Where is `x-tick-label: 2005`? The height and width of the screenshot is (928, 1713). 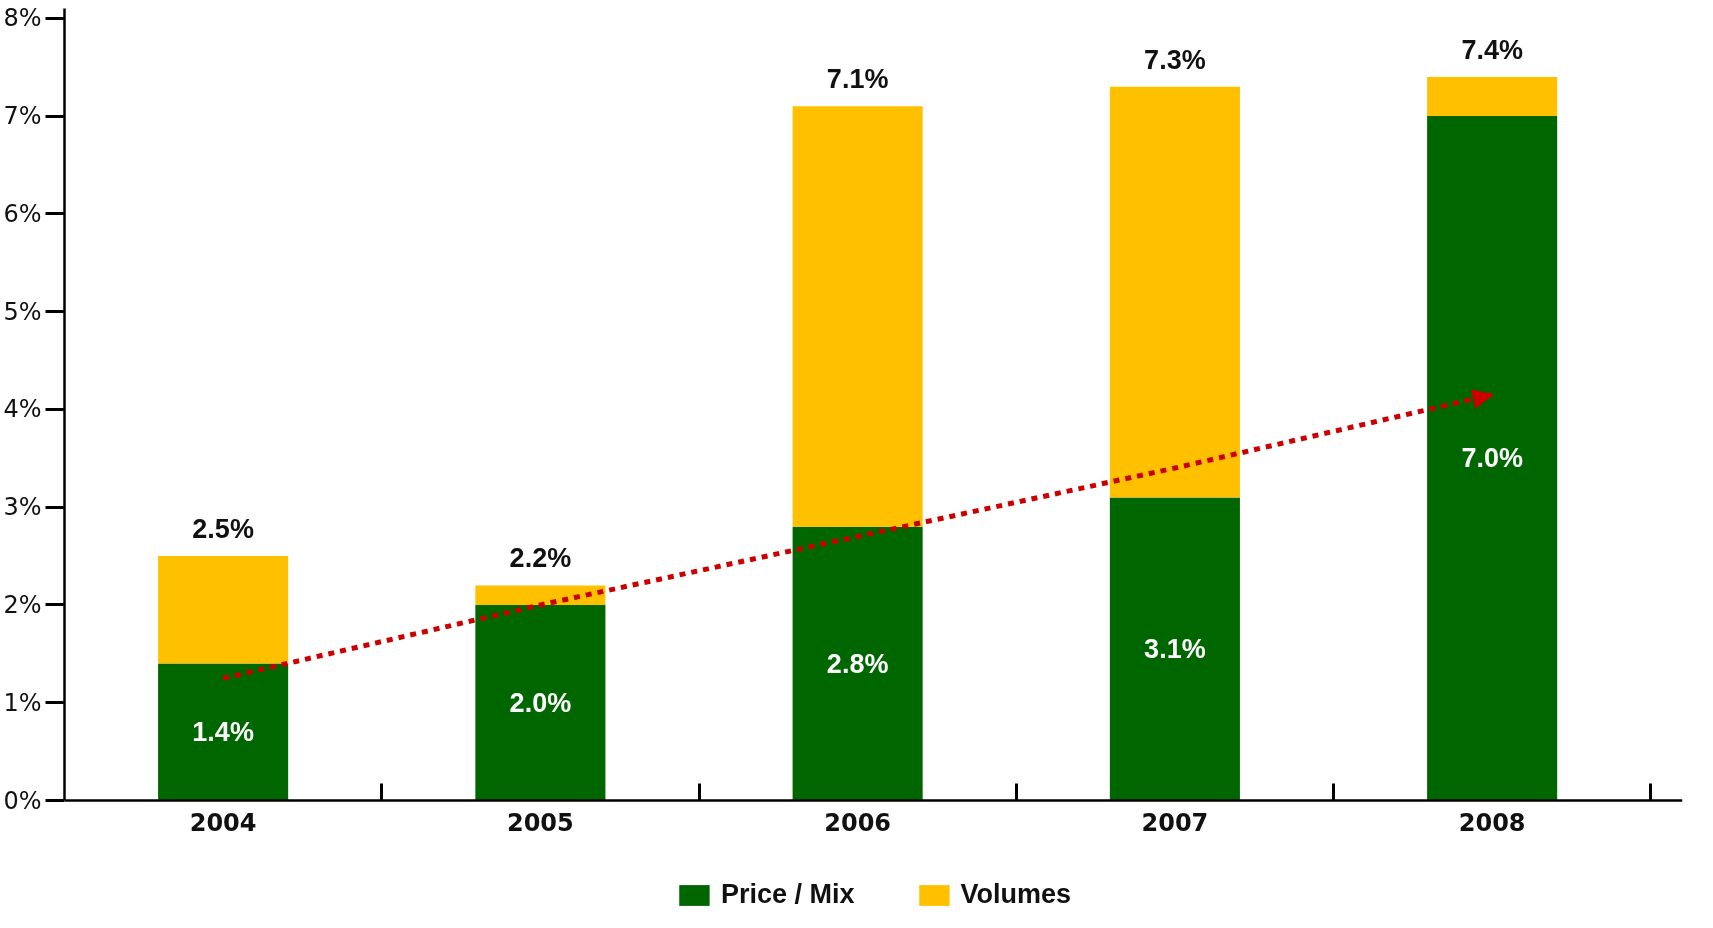 x-tick-label: 2005 is located at coordinates (540, 822).